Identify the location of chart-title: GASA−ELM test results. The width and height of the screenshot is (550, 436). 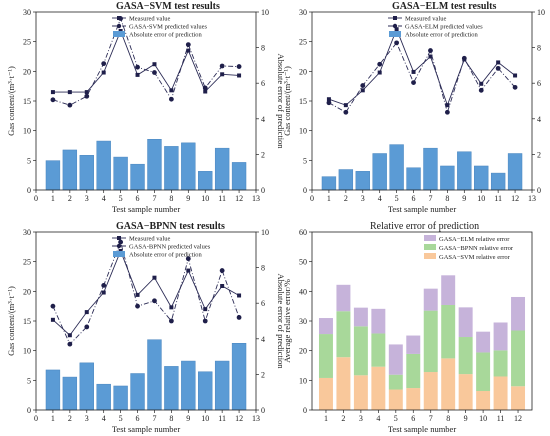
(444, 6).